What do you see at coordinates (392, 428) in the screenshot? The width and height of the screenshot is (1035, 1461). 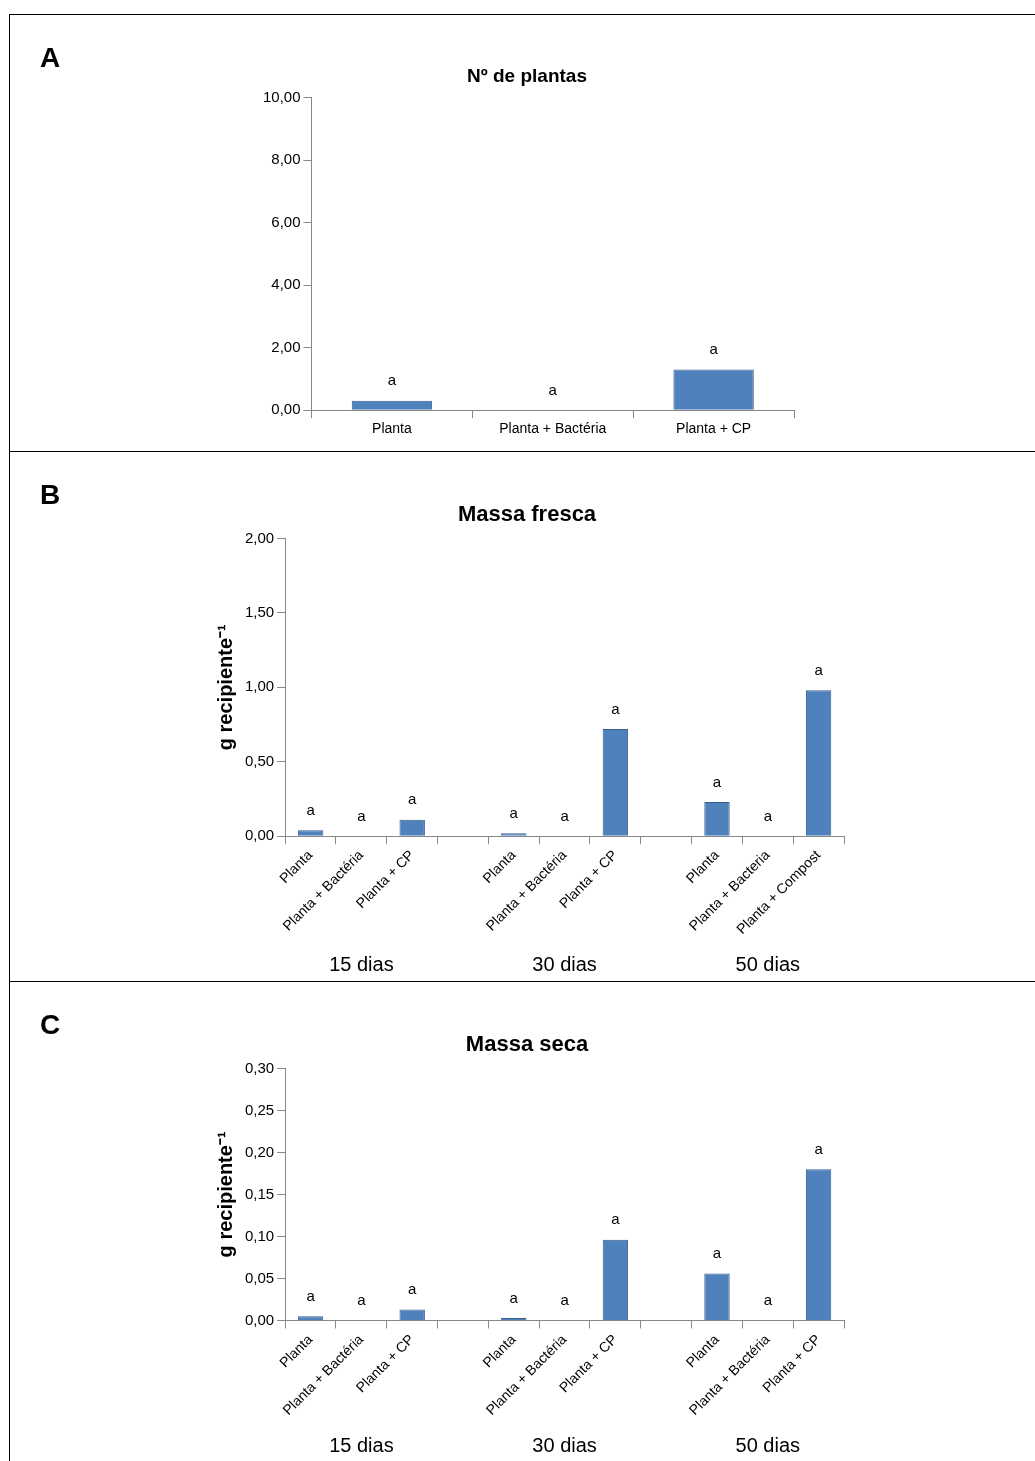 I see `x-tick-label: Planta` at bounding box center [392, 428].